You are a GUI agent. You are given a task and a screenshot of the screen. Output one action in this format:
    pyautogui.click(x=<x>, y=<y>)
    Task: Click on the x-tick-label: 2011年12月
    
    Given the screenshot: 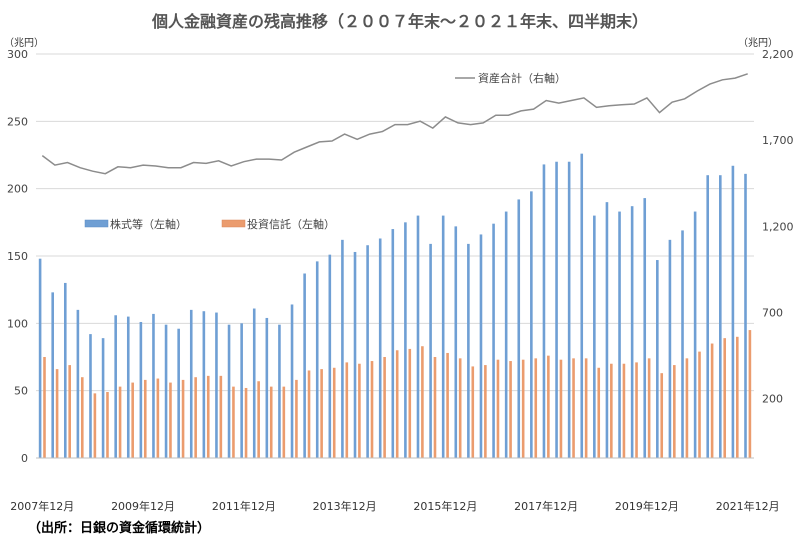 What is the action you would take?
    pyautogui.click(x=244, y=506)
    